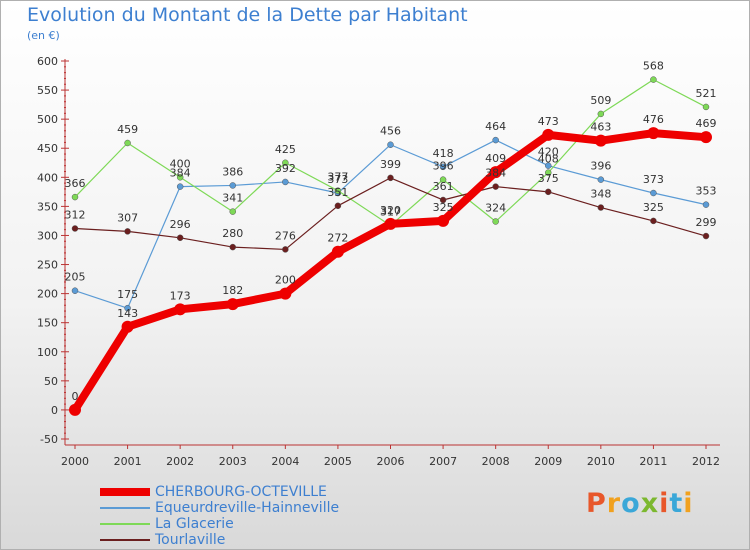  I want to click on data-label: 325, so click(443, 207).